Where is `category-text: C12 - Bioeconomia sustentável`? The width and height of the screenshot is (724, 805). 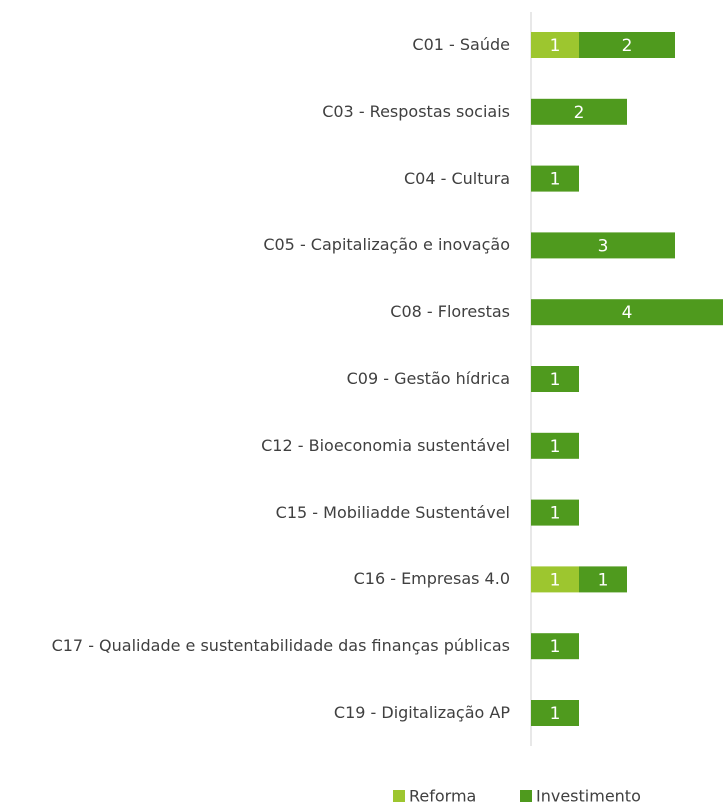
category-text: C12 - Bioeconomia sustentável is located at coordinates (385, 445).